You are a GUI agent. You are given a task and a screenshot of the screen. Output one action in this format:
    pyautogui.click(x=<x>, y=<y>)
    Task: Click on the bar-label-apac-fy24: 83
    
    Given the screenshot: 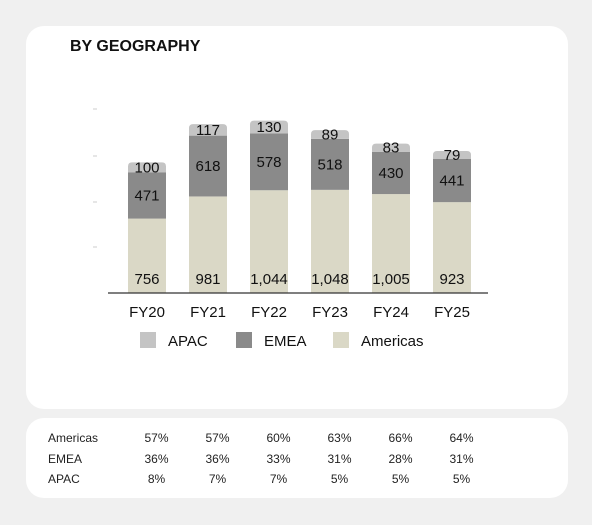 What is the action you would take?
    pyautogui.click(x=391, y=148)
    